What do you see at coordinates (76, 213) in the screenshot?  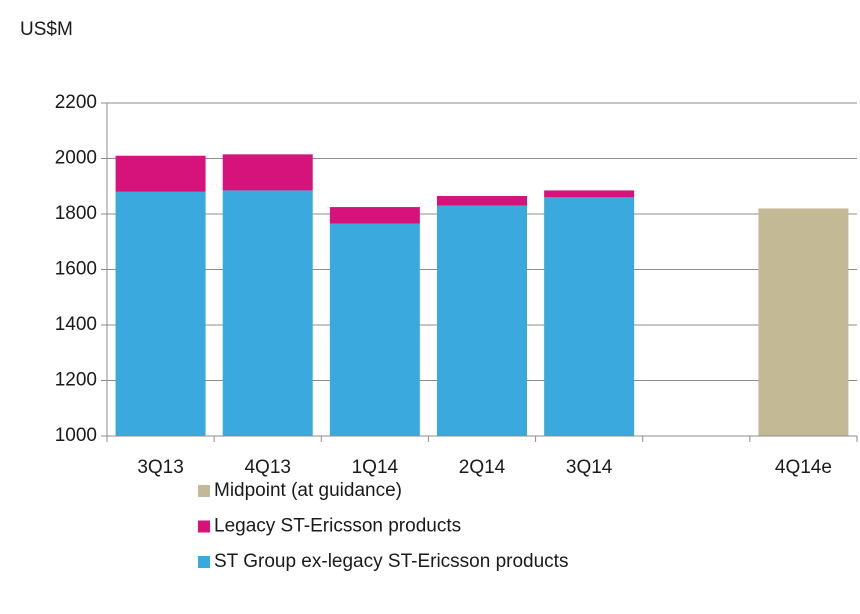 I see `y-tick-label: 1800` at bounding box center [76, 213].